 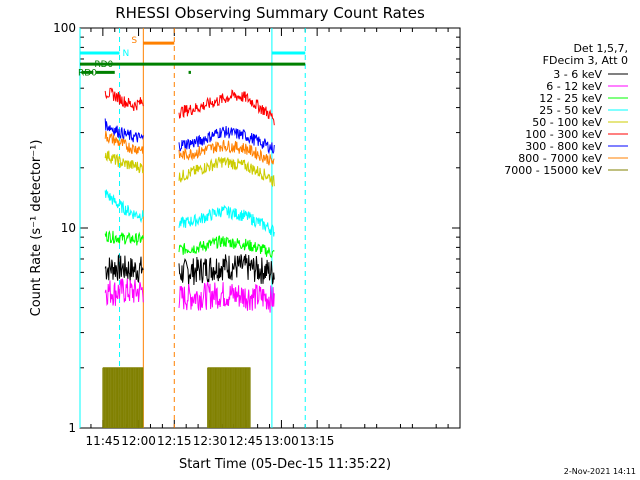 What do you see at coordinates (585, 60) in the screenshot?
I see `legend-header-line-2: FDecim 3, Att 0` at bounding box center [585, 60].